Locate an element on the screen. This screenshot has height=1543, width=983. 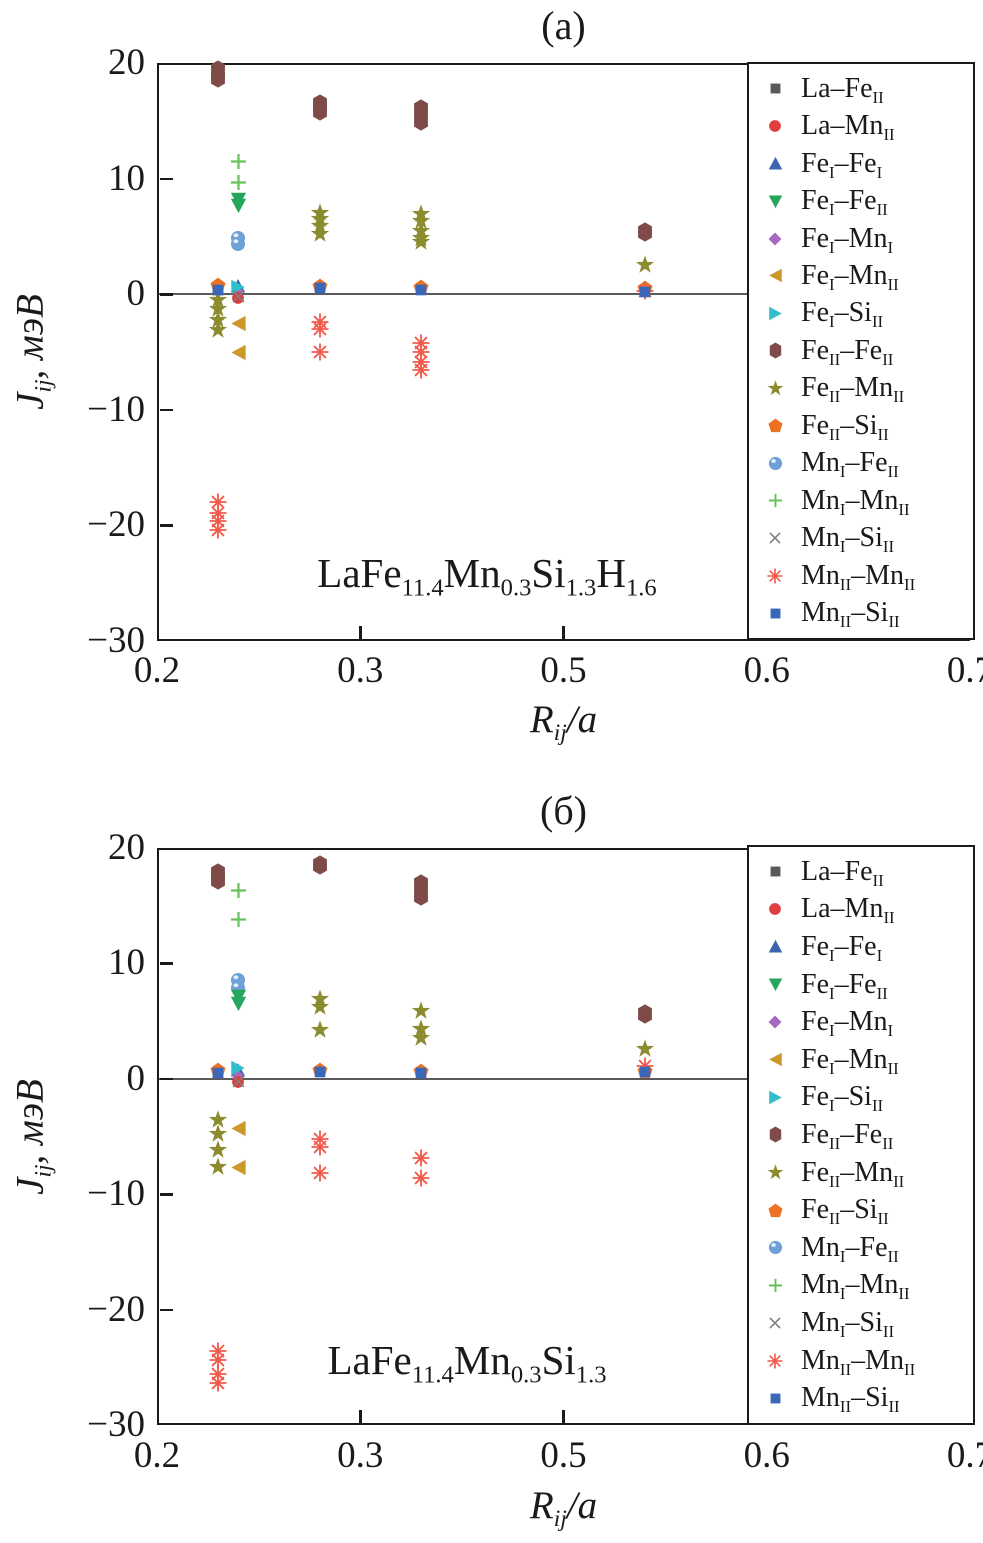
legend-entry-MnI-SiII: MnI–SiII is located at coordinates (868, 1324).